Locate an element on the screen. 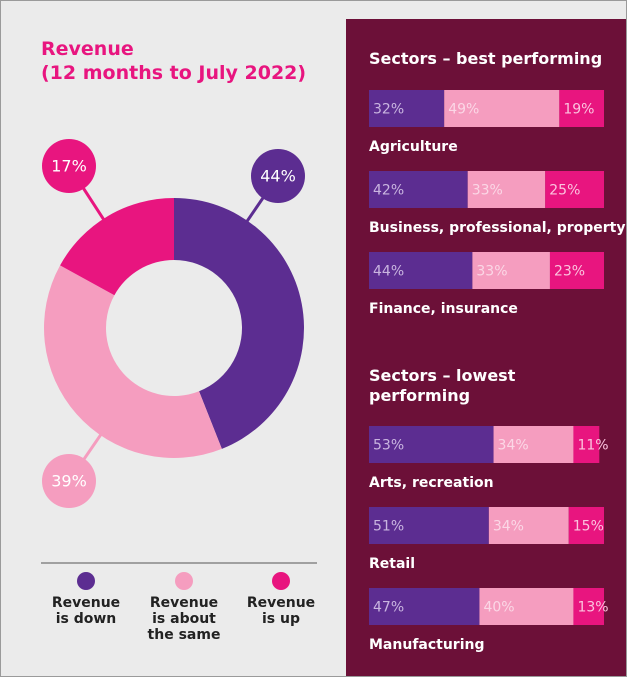 This screenshot has height=677, width=627. category-label: Retail is located at coordinates (392, 564).